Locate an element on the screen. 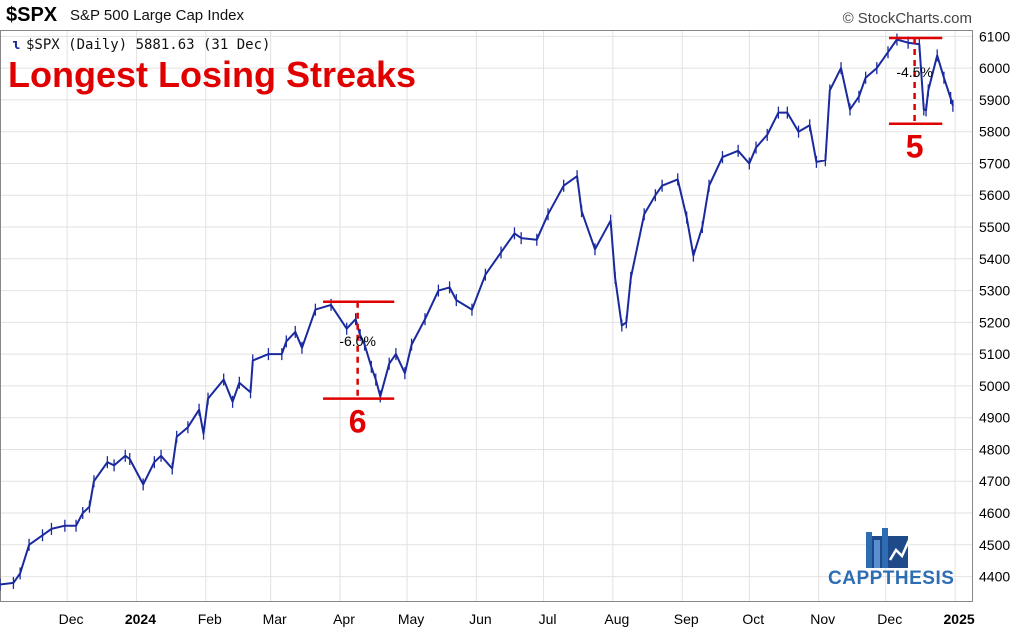 The height and width of the screenshot is (632, 1024). series-legend: ɩ $SPX (Daily) 5881.63 (31 Dec) is located at coordinates (141, 45).